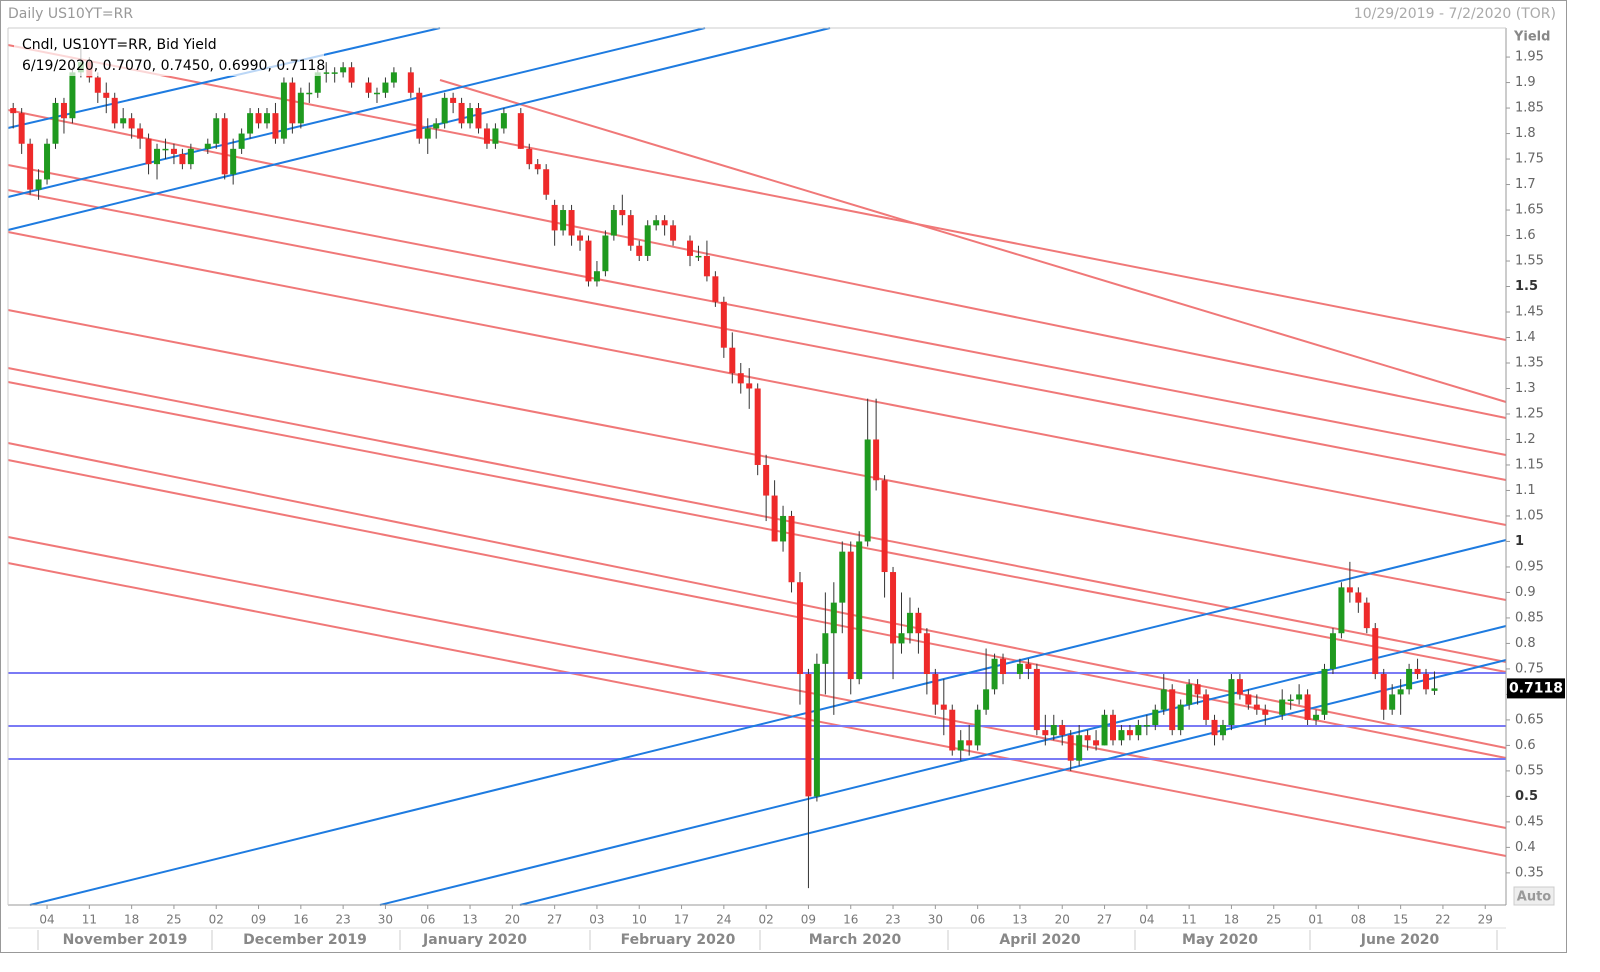 The width and height of the screenshot is (1600, 972). Describe the element at coordinates (125, 940) in the screenshot. I see `month-label: November 2019` at that location.